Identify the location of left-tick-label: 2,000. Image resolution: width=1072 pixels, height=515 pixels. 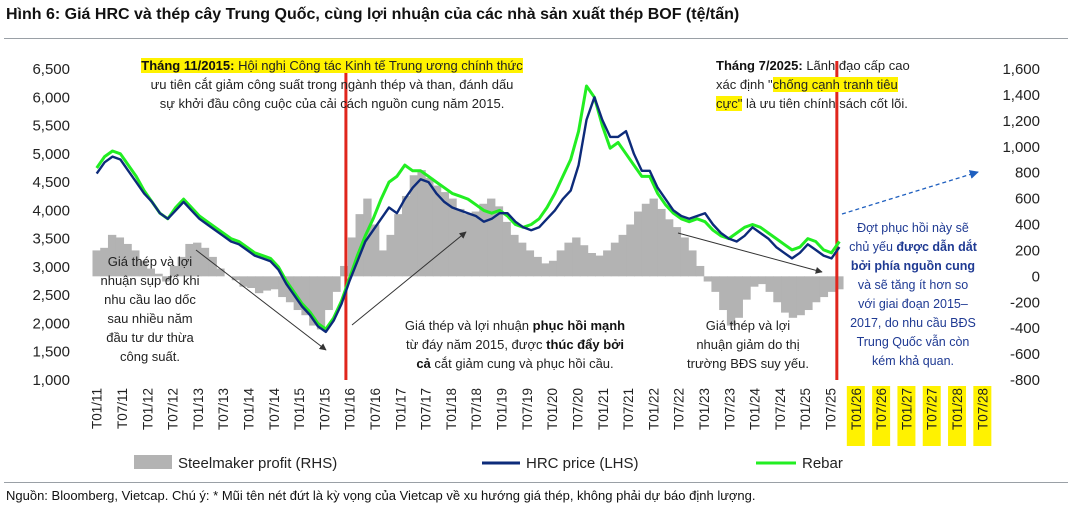
(51, 323).